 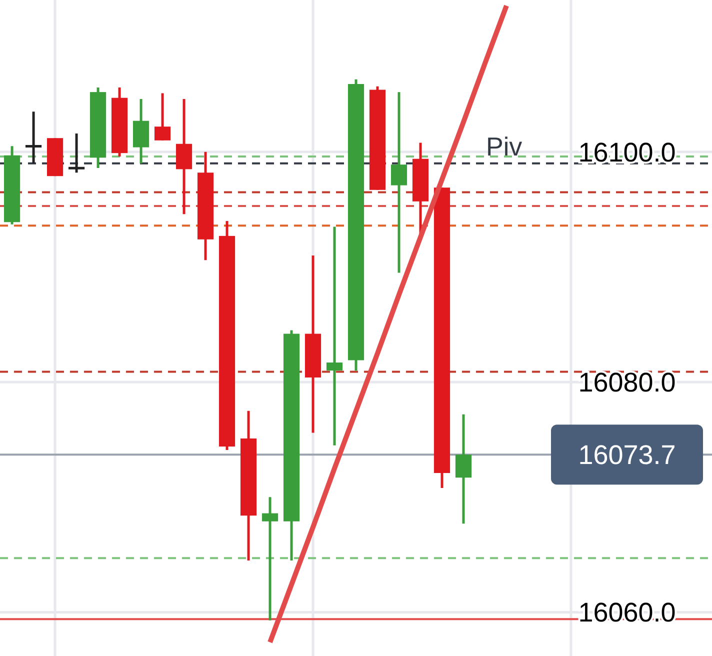 I want to click on y-tick-label: 16080.0, so click(x=627, y=383).